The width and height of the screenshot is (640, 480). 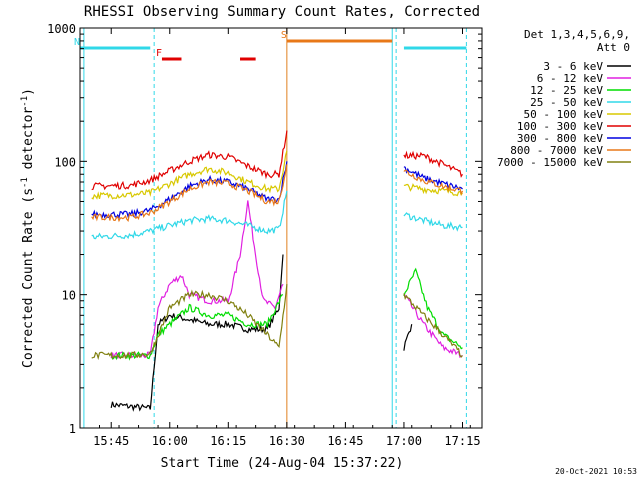 I want to click on legend-label: 12 - 25 keV, so click(x=566, y=90).